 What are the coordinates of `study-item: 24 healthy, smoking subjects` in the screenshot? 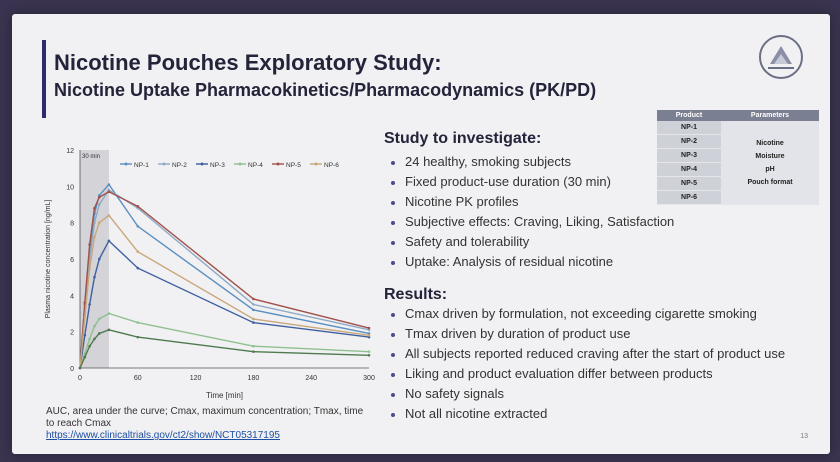 It's located at (530, 162).